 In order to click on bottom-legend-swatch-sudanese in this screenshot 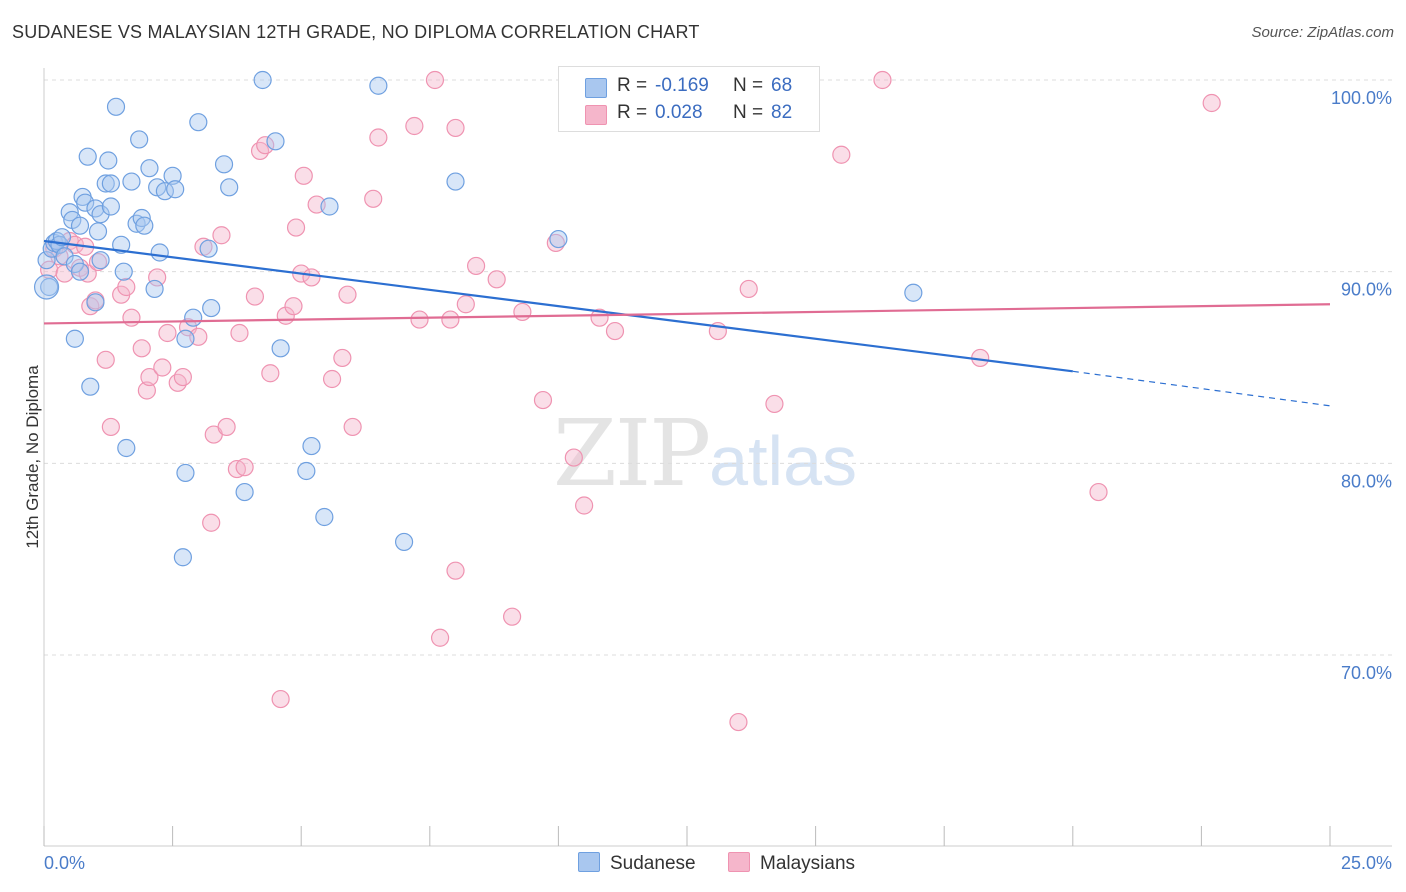, I will do `click(589, 862)`.